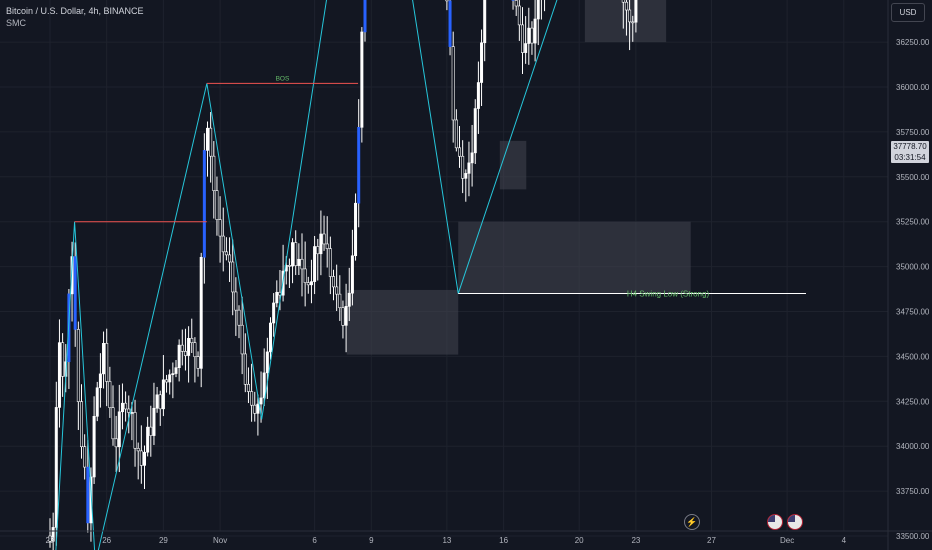  I want to click on time-tick-label: 27, so click(711, 540).